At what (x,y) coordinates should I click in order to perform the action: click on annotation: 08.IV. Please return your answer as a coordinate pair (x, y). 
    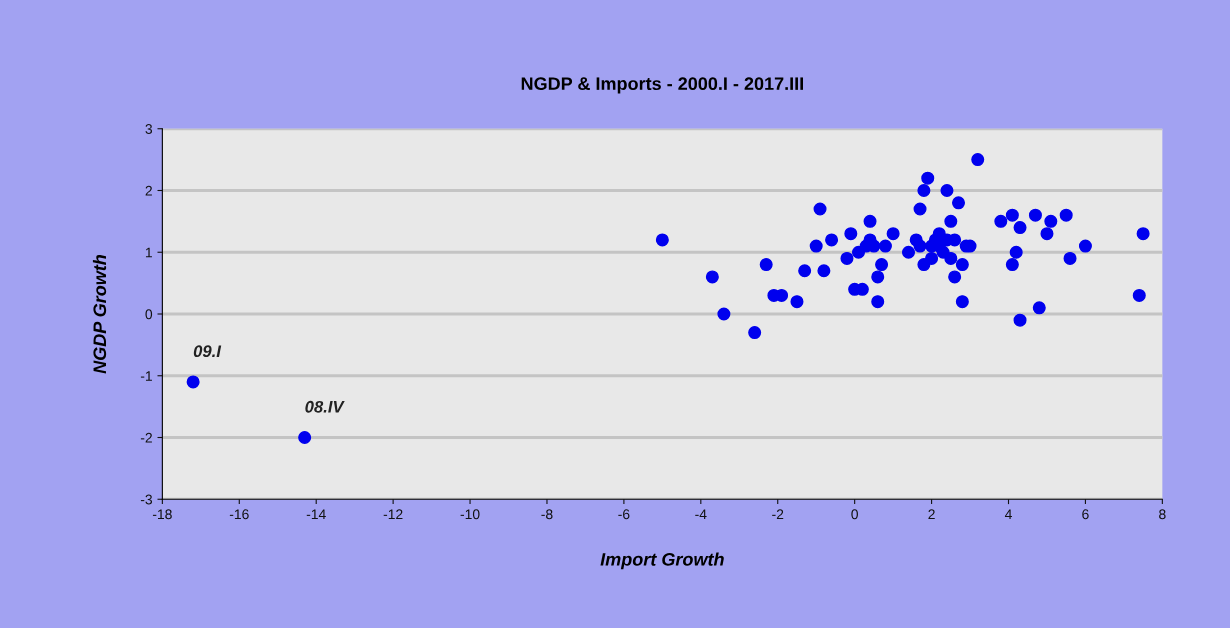
    Looking at the image, I should click on (325, 406).